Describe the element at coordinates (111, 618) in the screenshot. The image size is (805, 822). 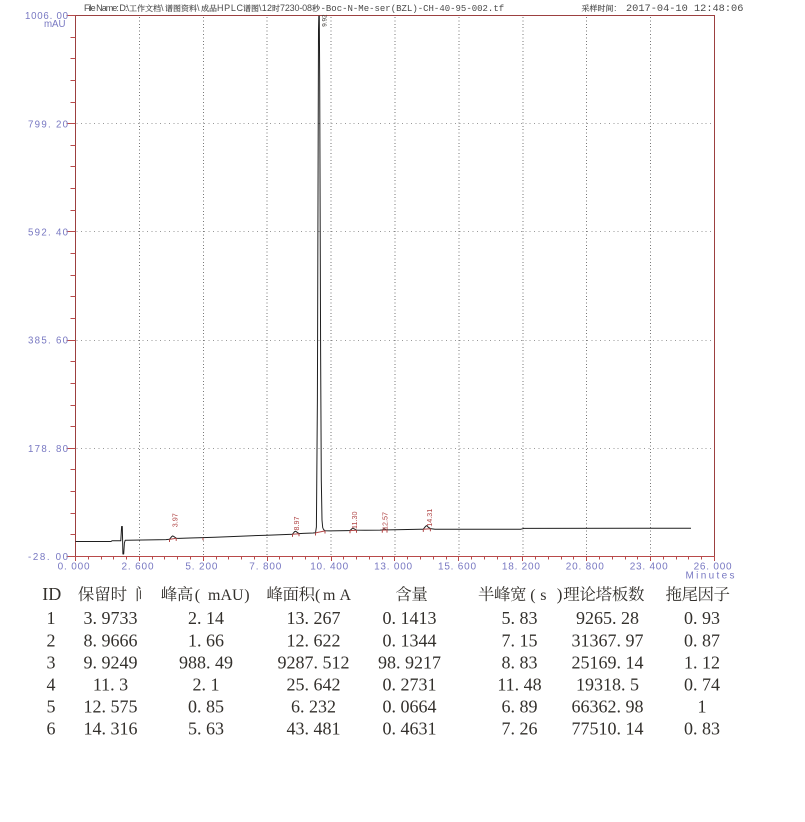
I see `svg-text: 3. 9733` at that location.